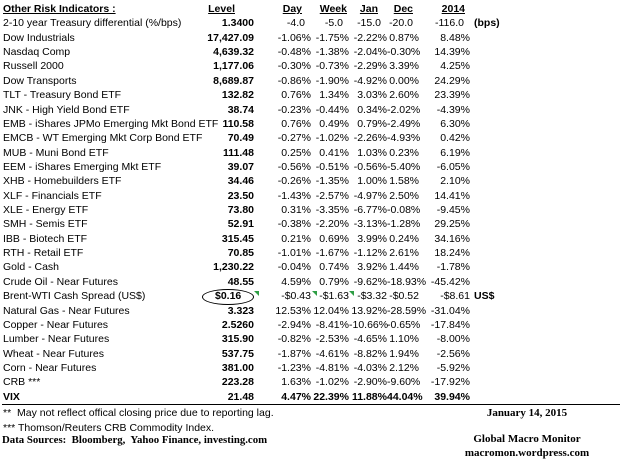 This screenshot has height=459, width=640. What do you see at coordinates (370, 253) in the screenshot?
I see `cell-jan: -1.12%` at bounding box center [370, 253].